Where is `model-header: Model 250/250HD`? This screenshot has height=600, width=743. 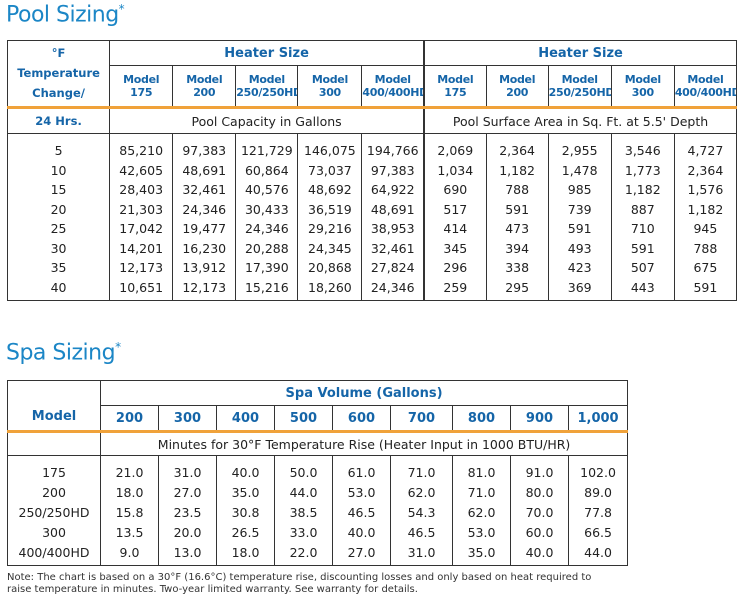
model-header: Model 250/250HD is located at coordinates (266, 86).